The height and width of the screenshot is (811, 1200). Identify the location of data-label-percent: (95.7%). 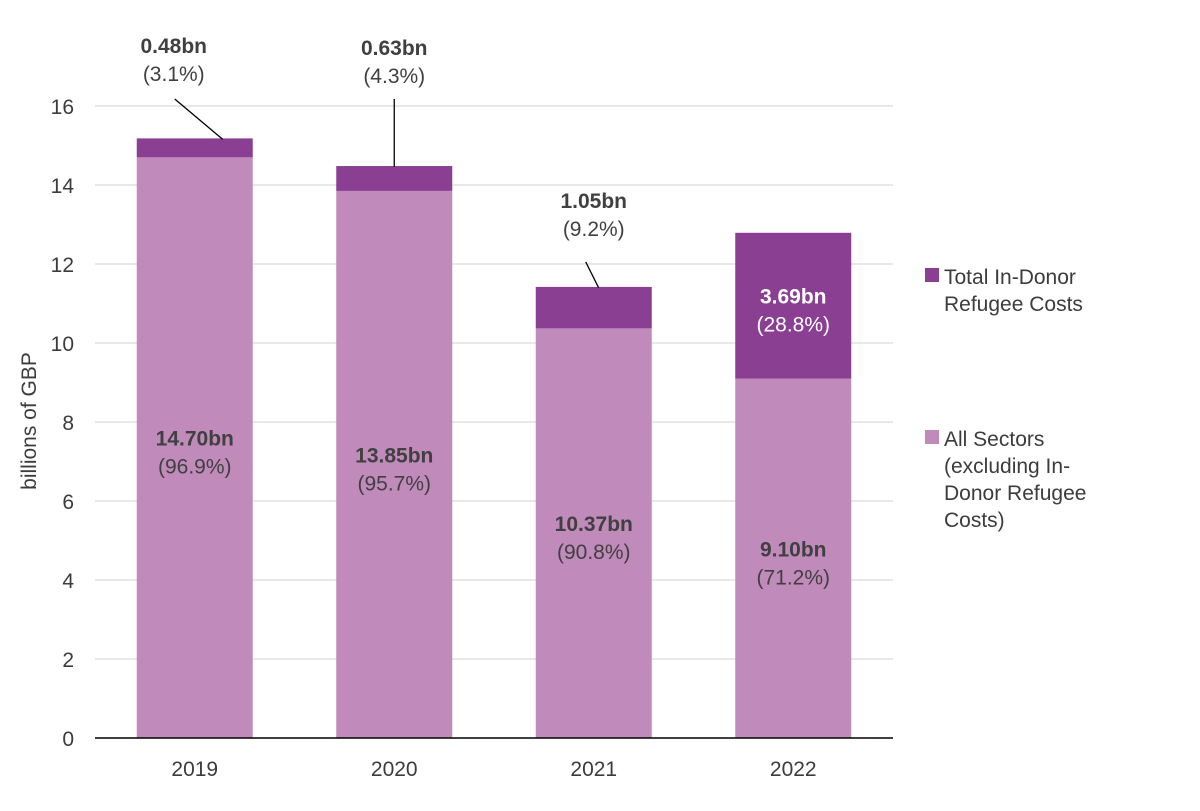
(394, 483).